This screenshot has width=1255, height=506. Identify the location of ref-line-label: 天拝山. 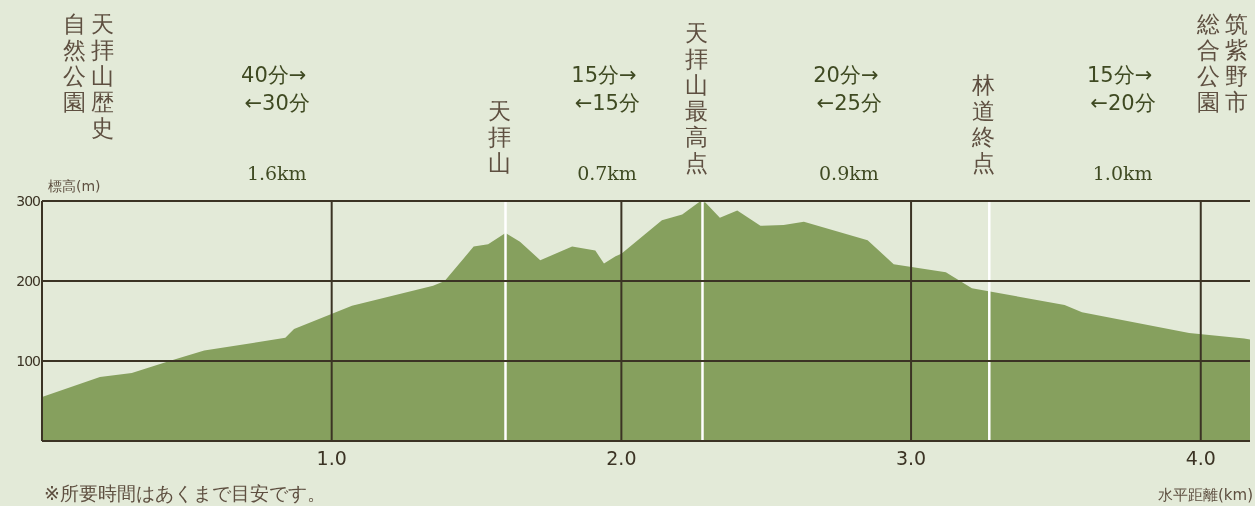
(499, 137).